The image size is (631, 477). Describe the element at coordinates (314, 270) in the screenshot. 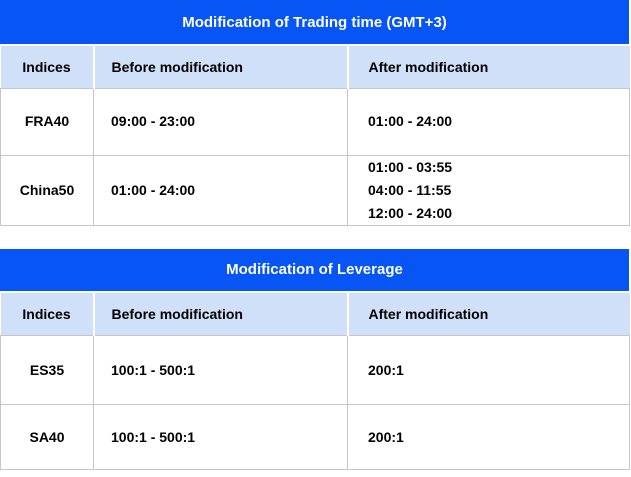

I see `leverage-table-title: Modification of Leverage` at that location.